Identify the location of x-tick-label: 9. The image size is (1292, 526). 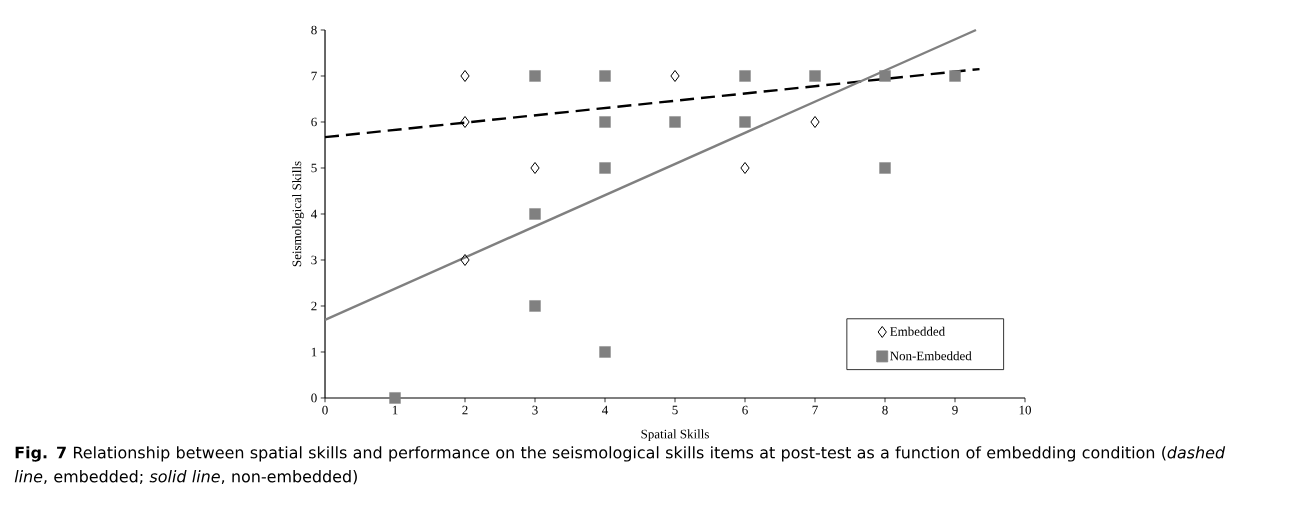
(955, 410).